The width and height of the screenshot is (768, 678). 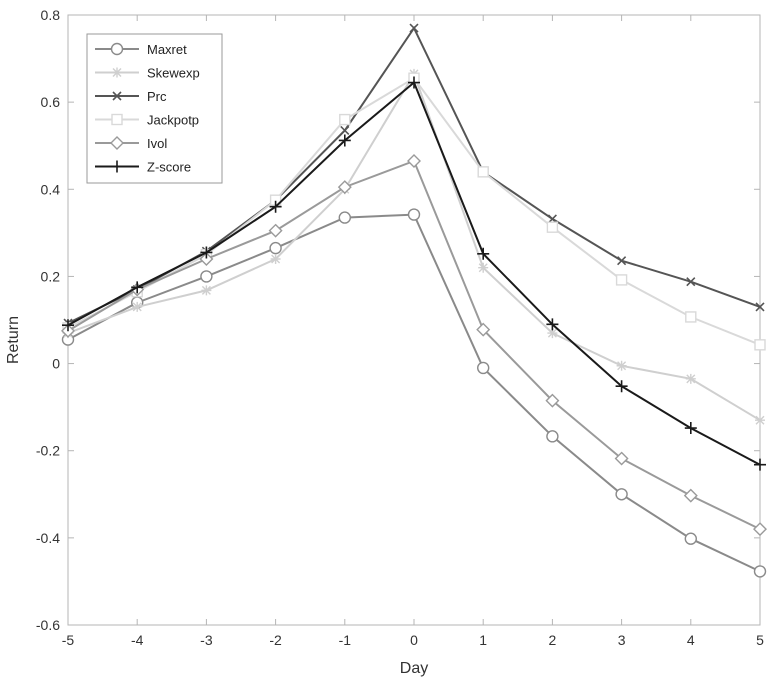 I want to click on legend-label: Ivol, so click(x=157, y=143).